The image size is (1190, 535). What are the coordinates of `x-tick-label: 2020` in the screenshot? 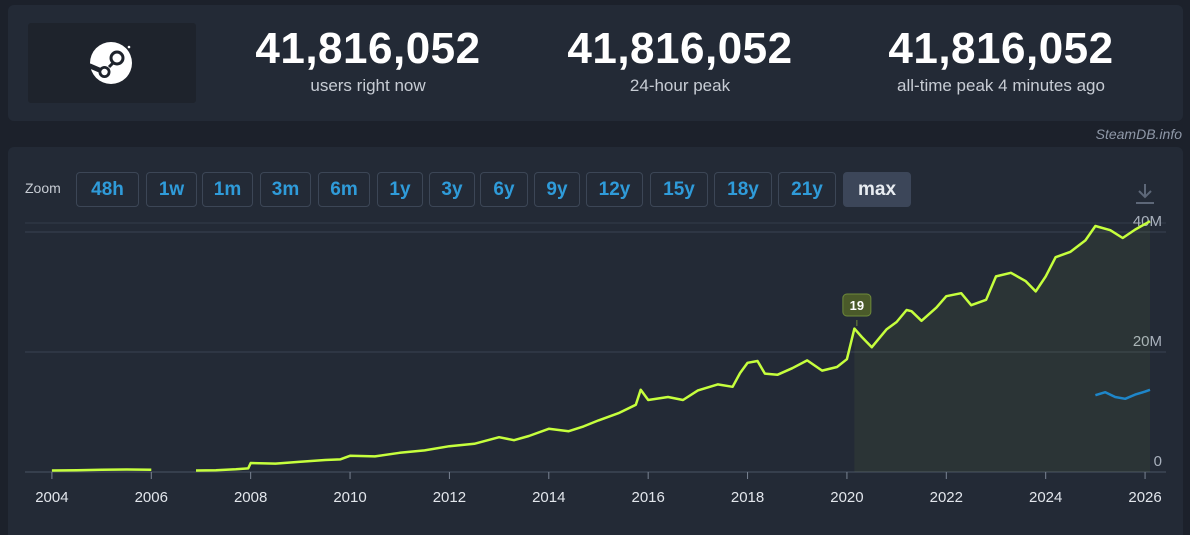 It's located at (846, 497).